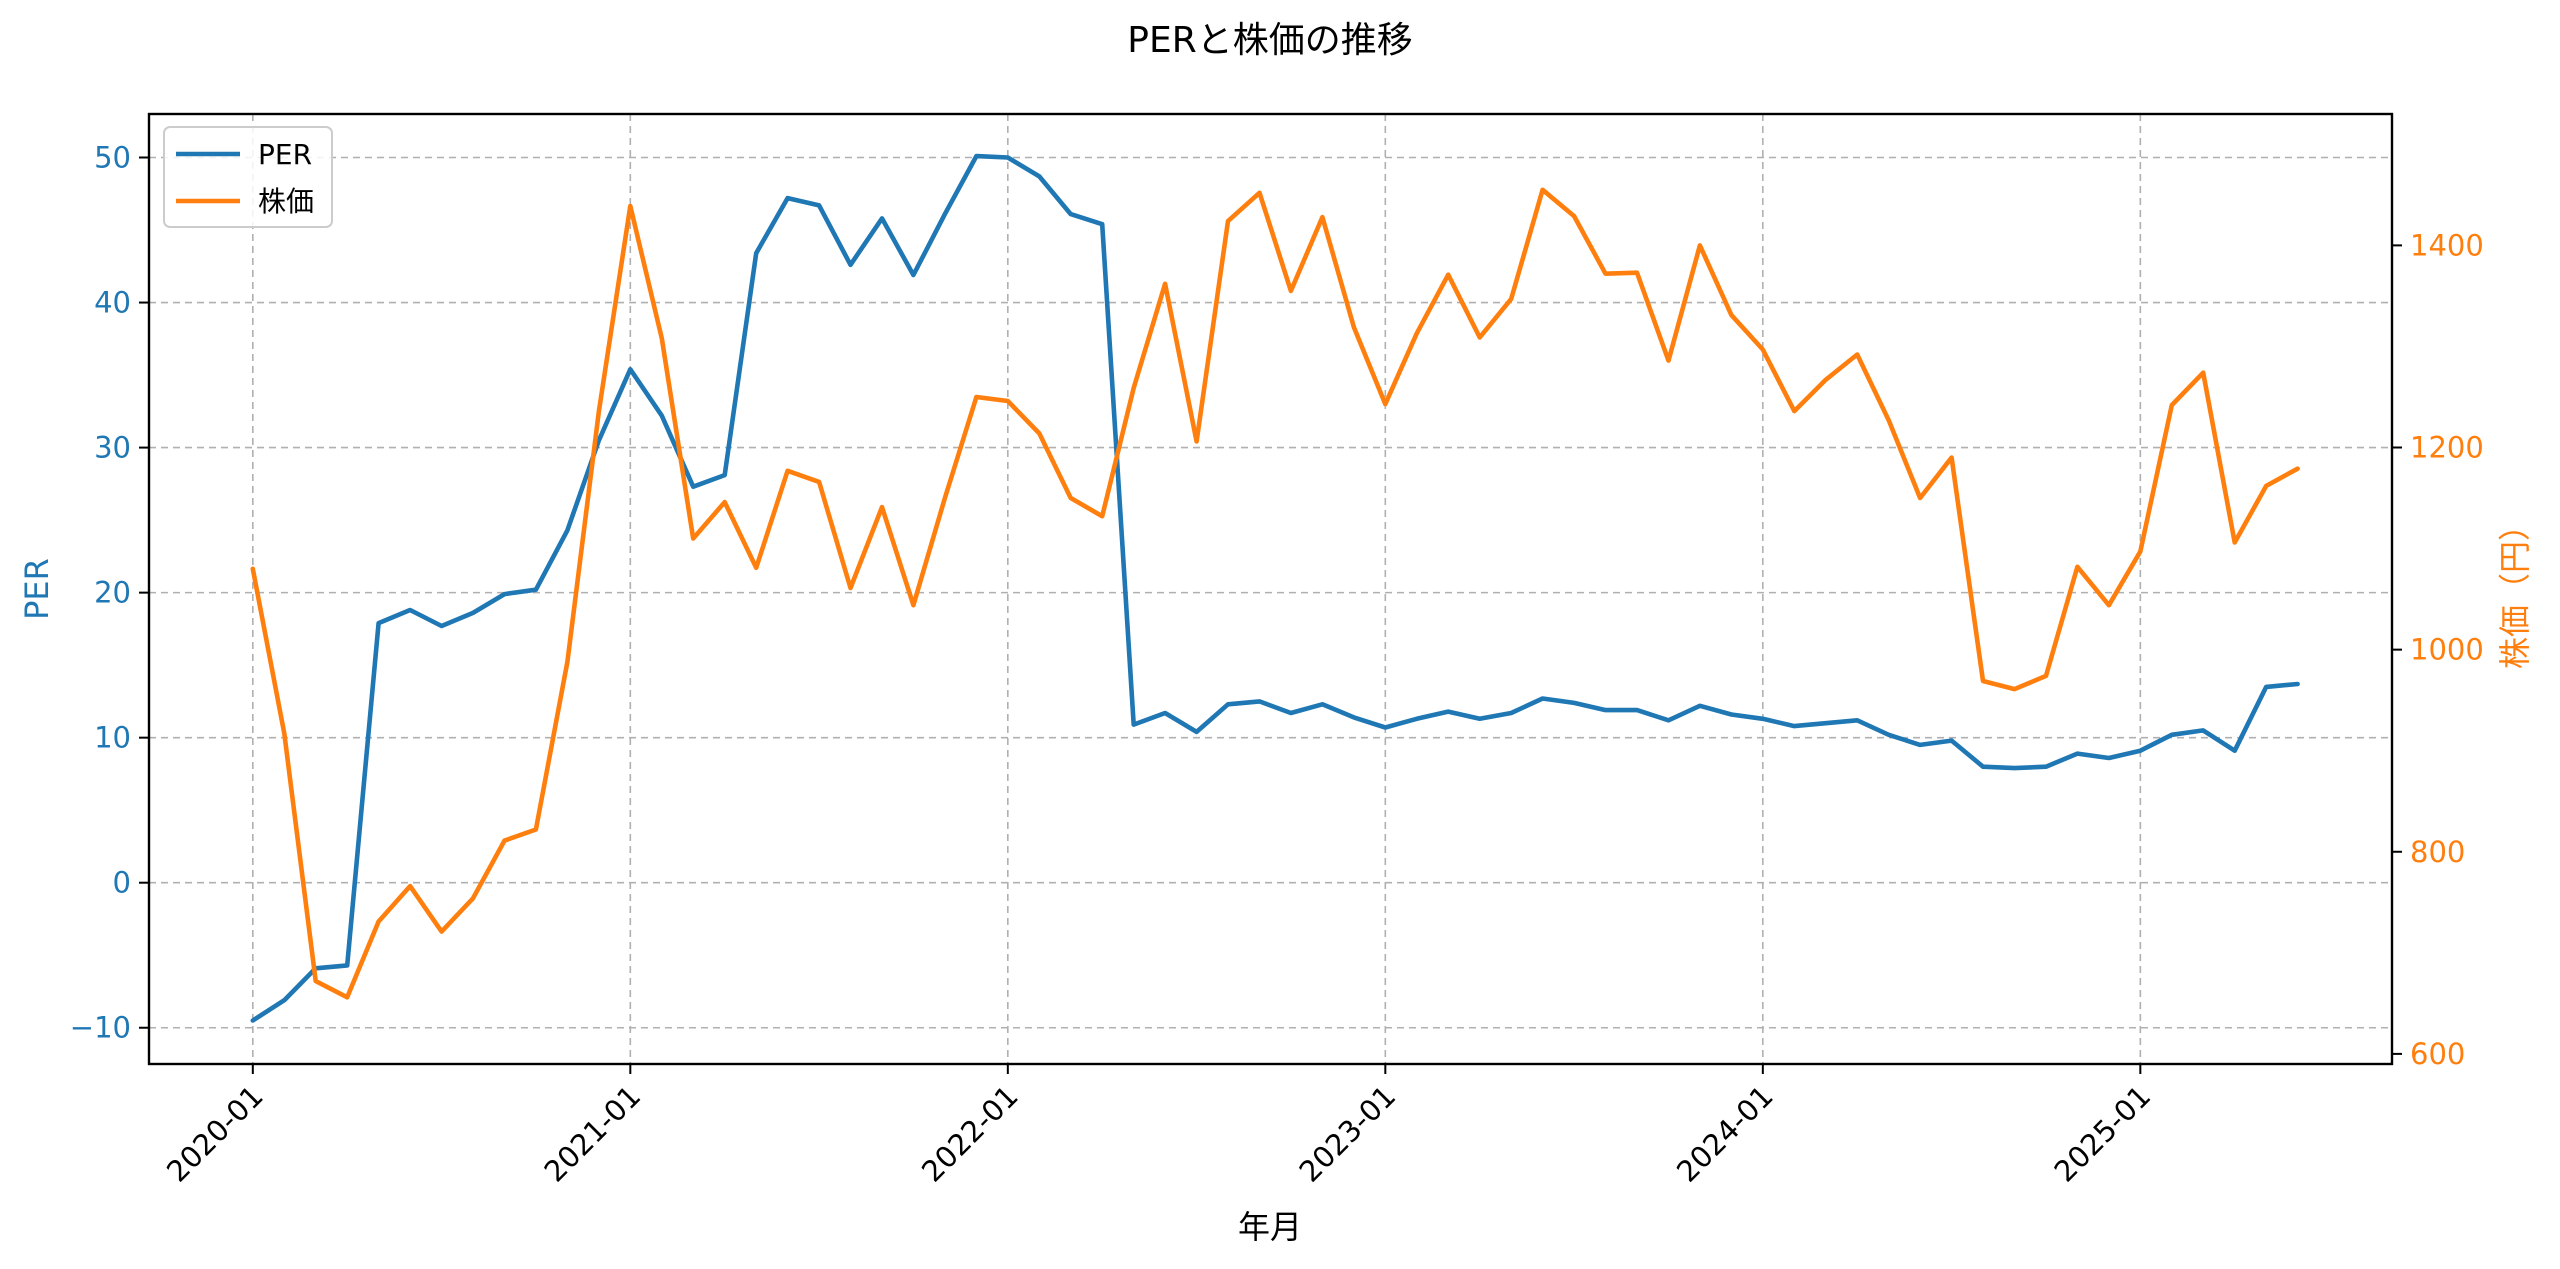  What do you see at coordinates (286, 201) in the screenshot?
I see `legend-label-price: 株価` at bounding box center [286, 201].